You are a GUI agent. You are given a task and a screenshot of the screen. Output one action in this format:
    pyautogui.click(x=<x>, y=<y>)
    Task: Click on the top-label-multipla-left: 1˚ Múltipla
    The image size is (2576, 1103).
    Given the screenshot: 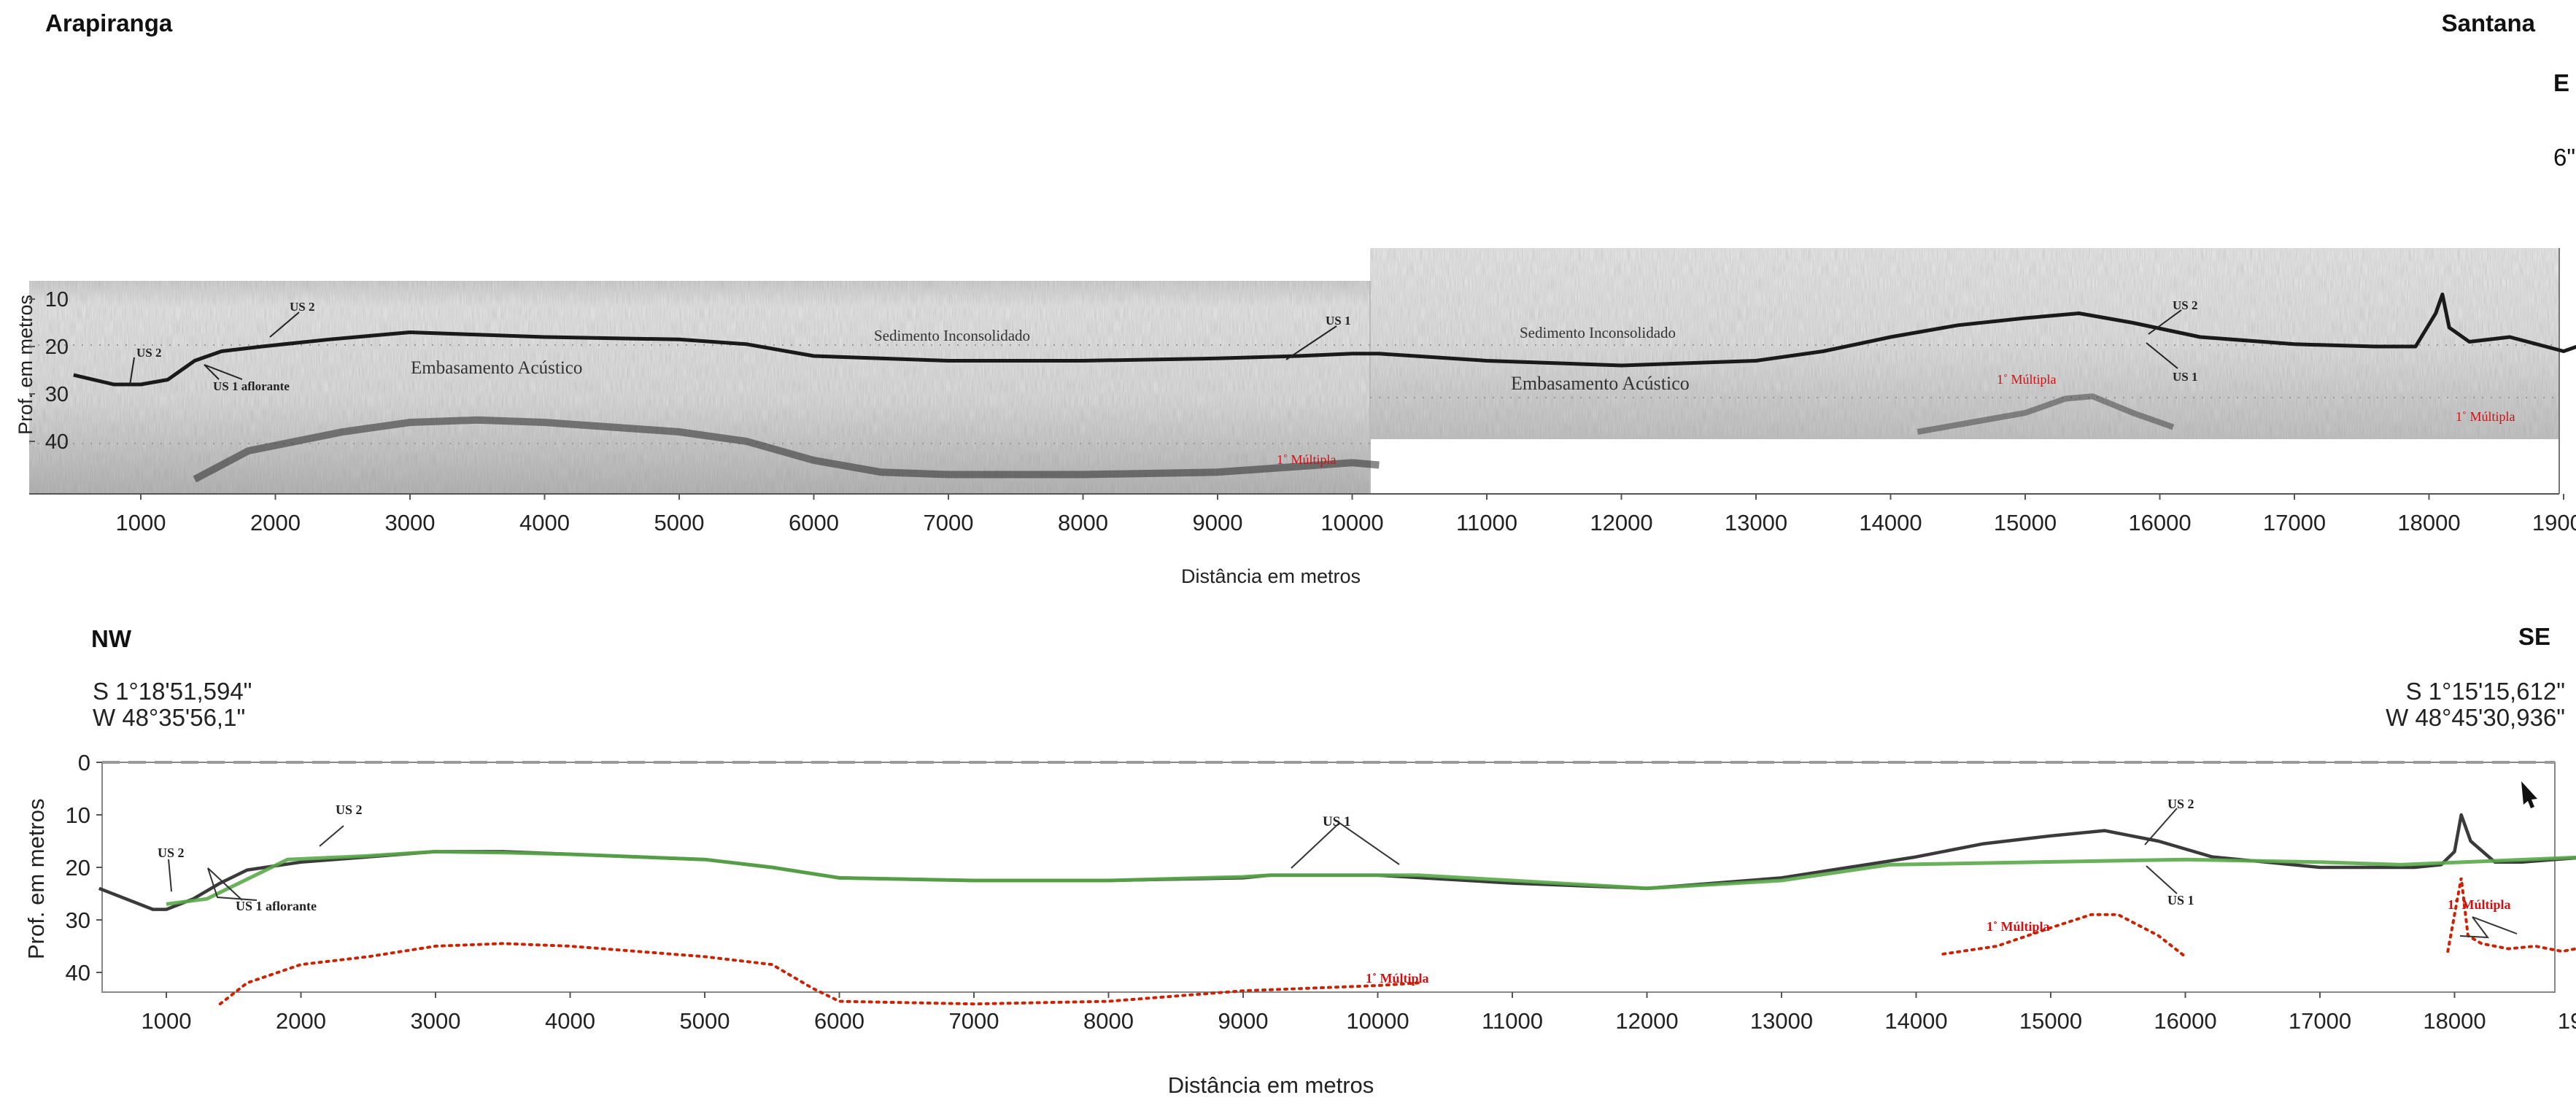 What is the action you would take?
    pyautogui.click(x=1307, y=460)
    